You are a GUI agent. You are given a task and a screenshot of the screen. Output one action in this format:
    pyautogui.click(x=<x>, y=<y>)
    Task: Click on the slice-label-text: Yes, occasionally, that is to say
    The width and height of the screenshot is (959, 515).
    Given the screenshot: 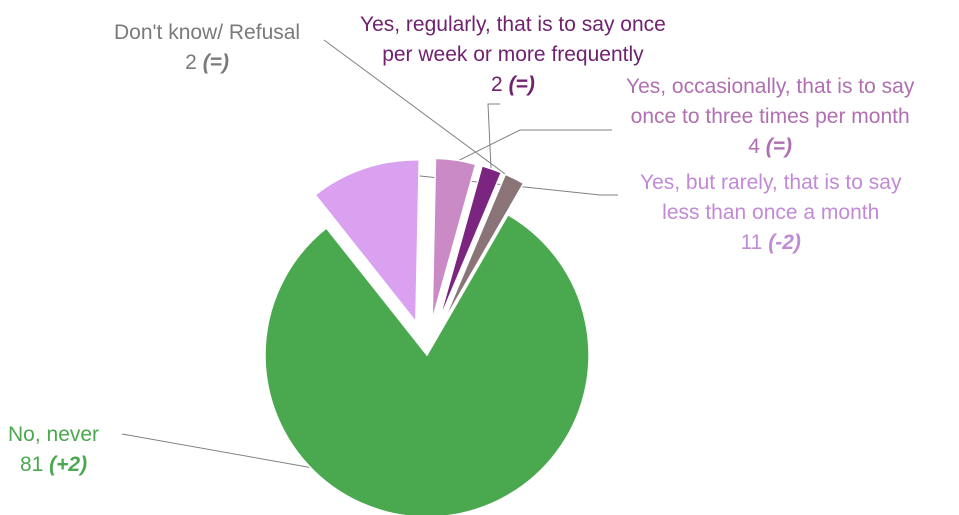 What is the action you would take?
    pyautogui.click(x=770, y=86)
    